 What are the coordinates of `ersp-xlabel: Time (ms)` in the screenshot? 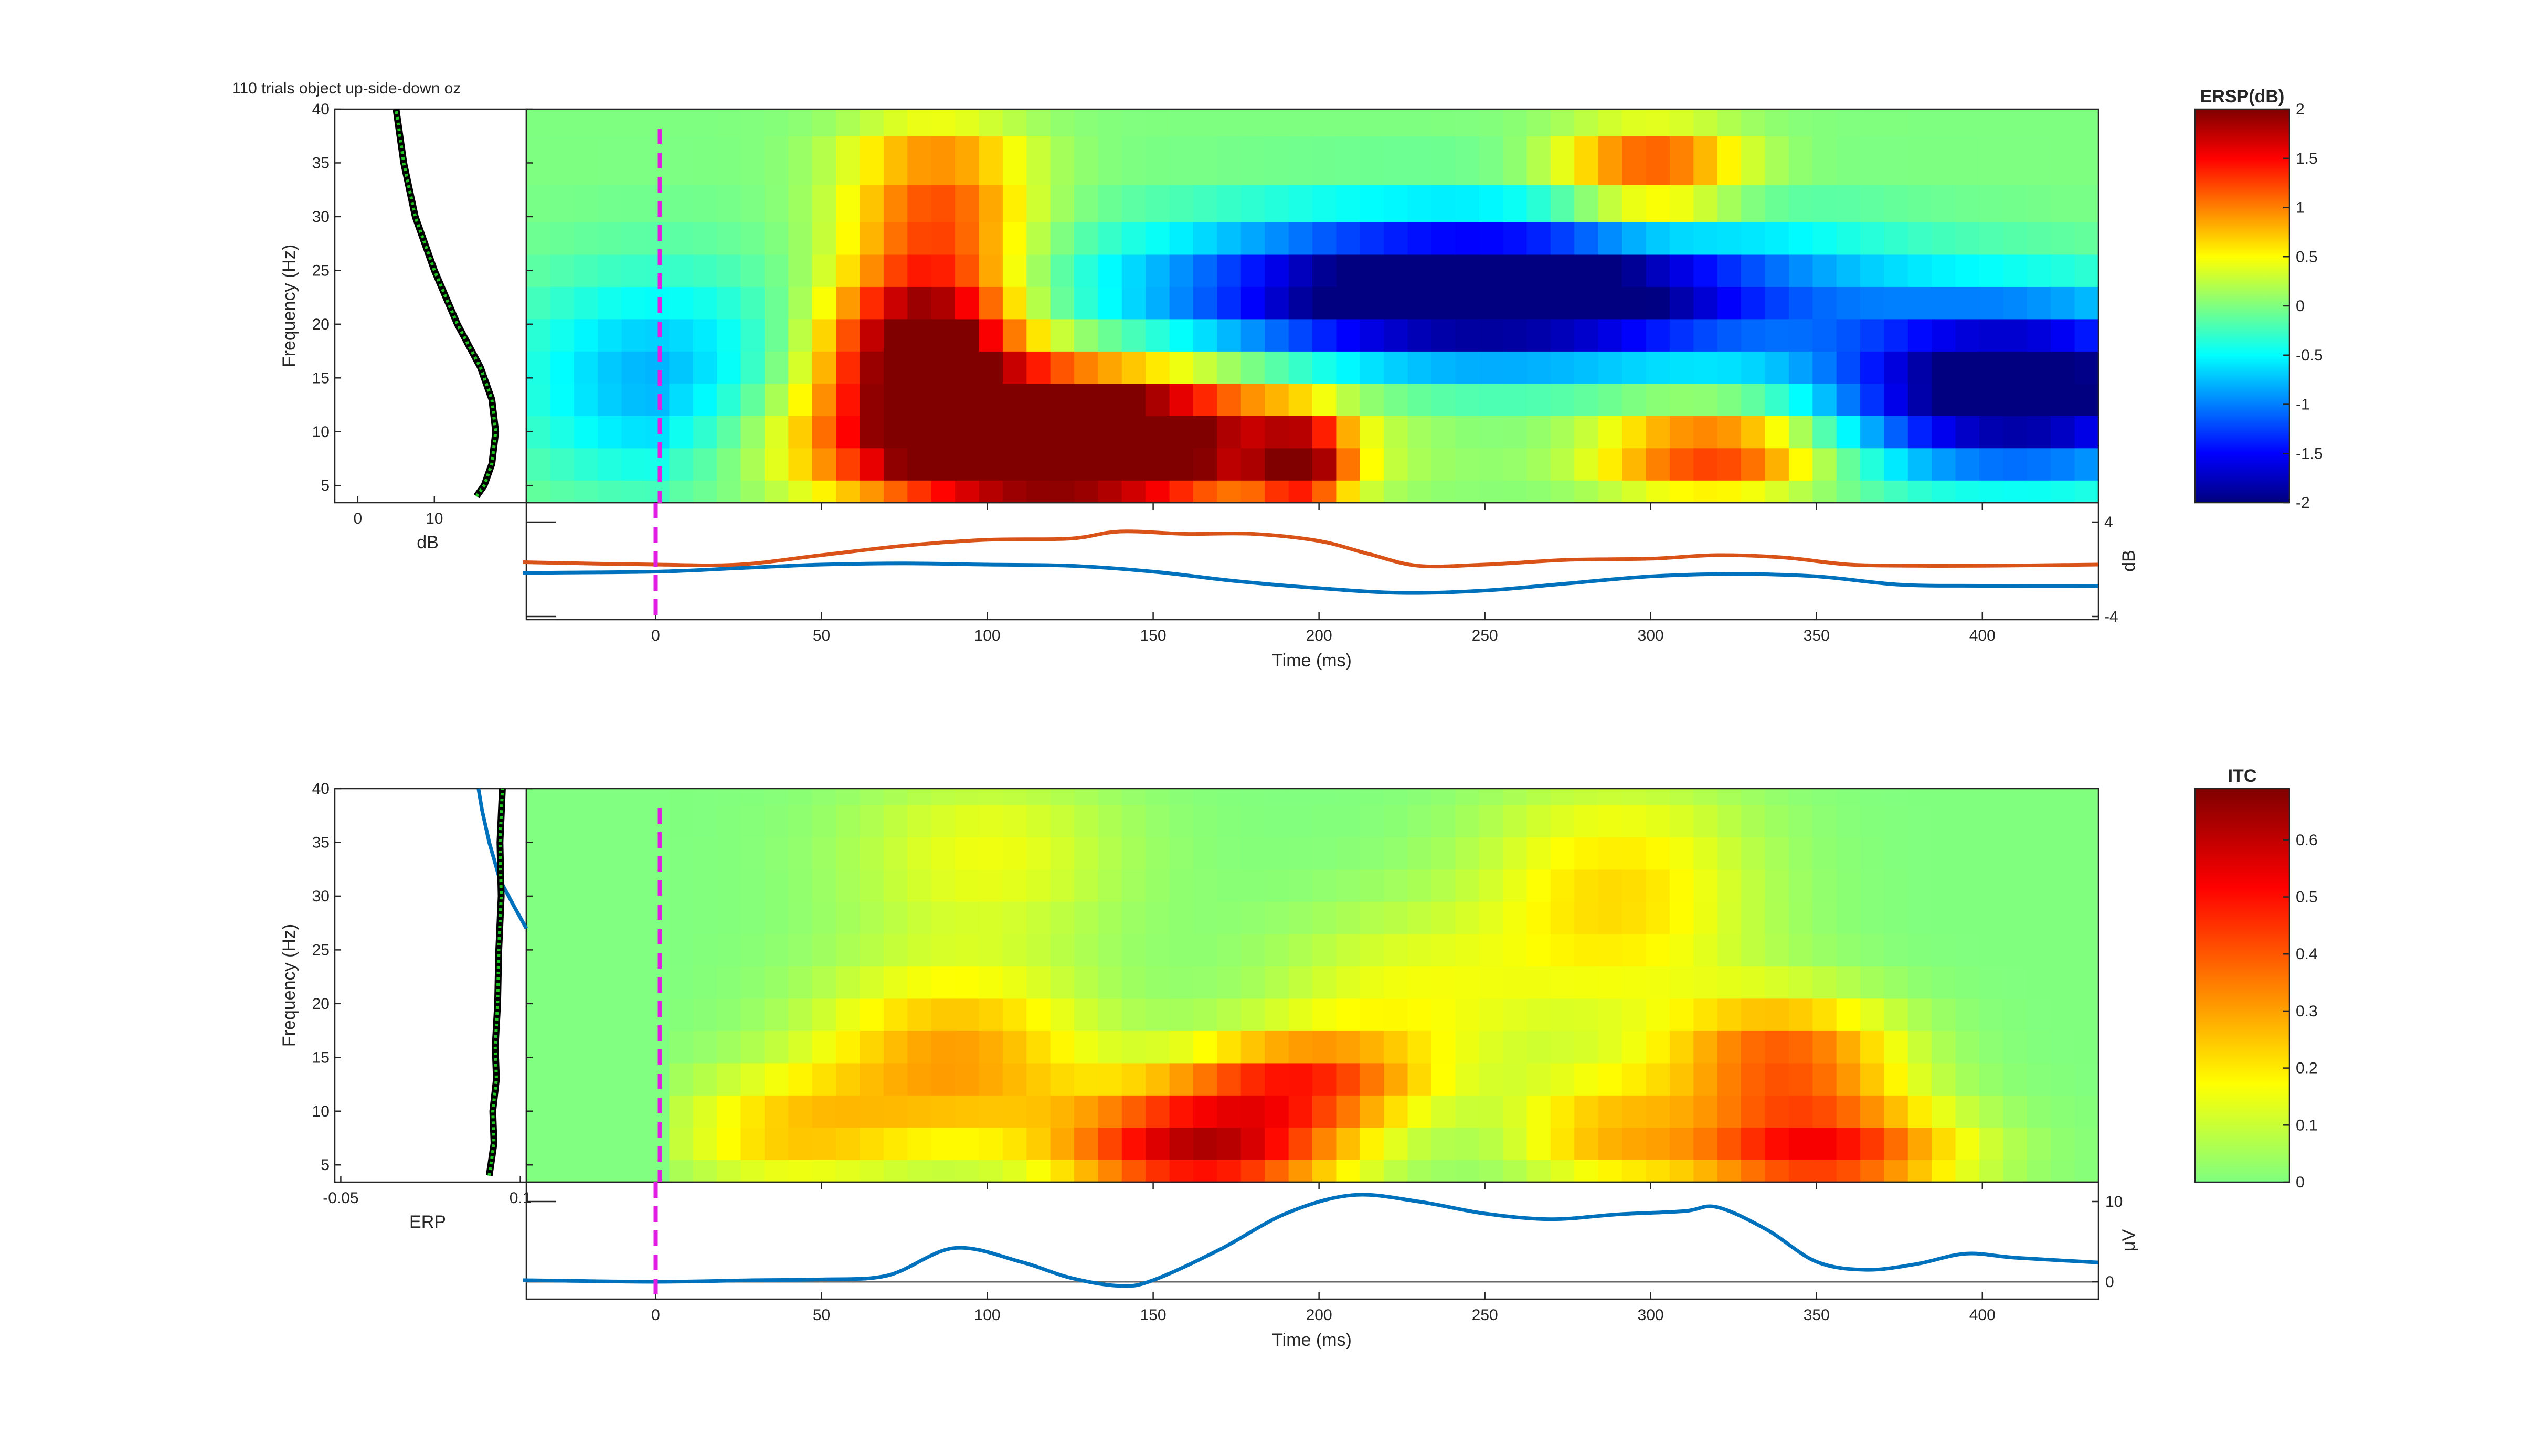 It's located at (1312, 661).